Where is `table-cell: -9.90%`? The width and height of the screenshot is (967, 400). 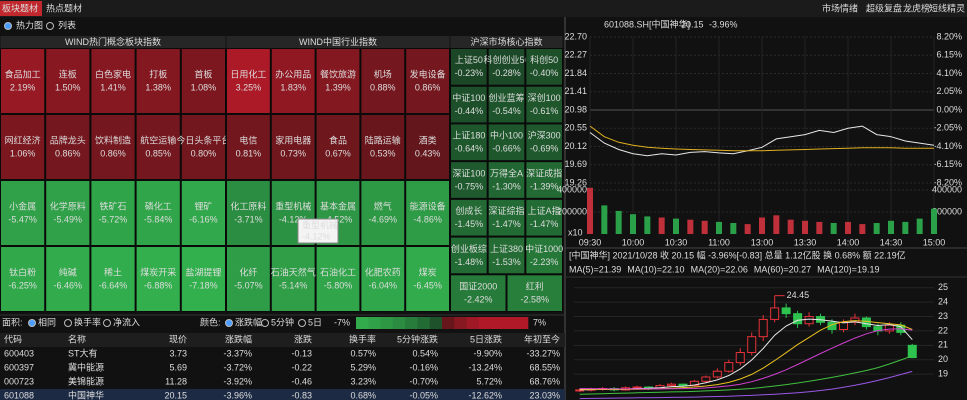
table-cell: -9.90% is located at coordinates (487, 353).